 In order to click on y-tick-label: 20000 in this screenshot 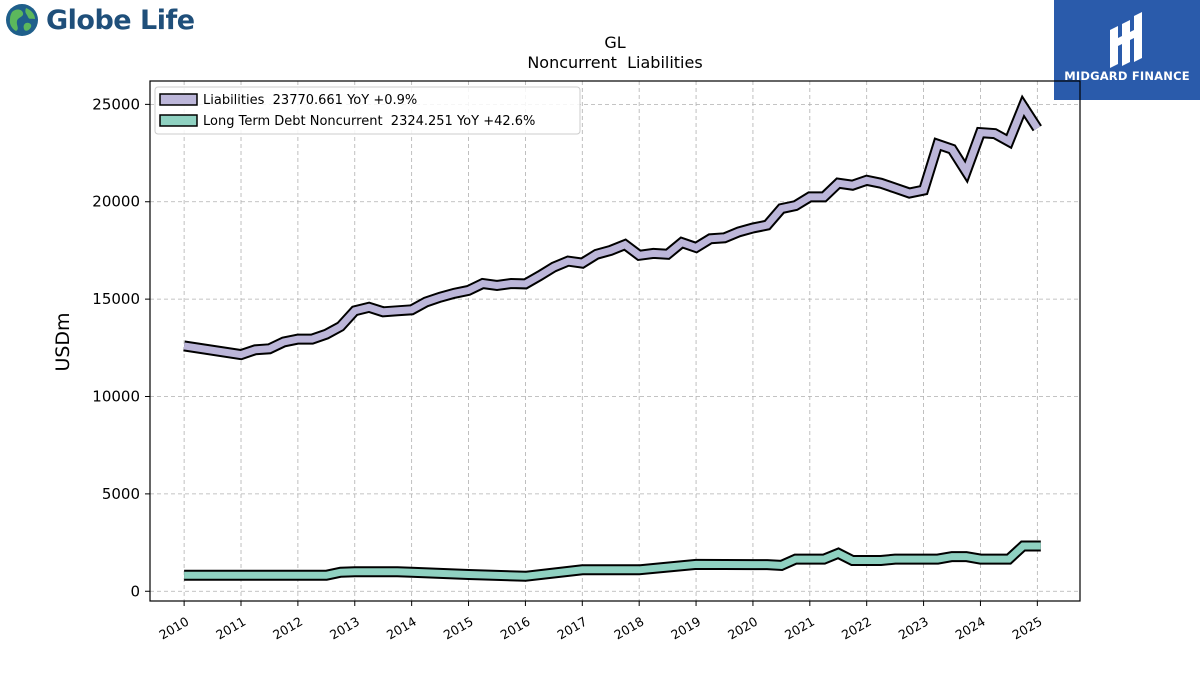, I will do `click(116, 202)`.